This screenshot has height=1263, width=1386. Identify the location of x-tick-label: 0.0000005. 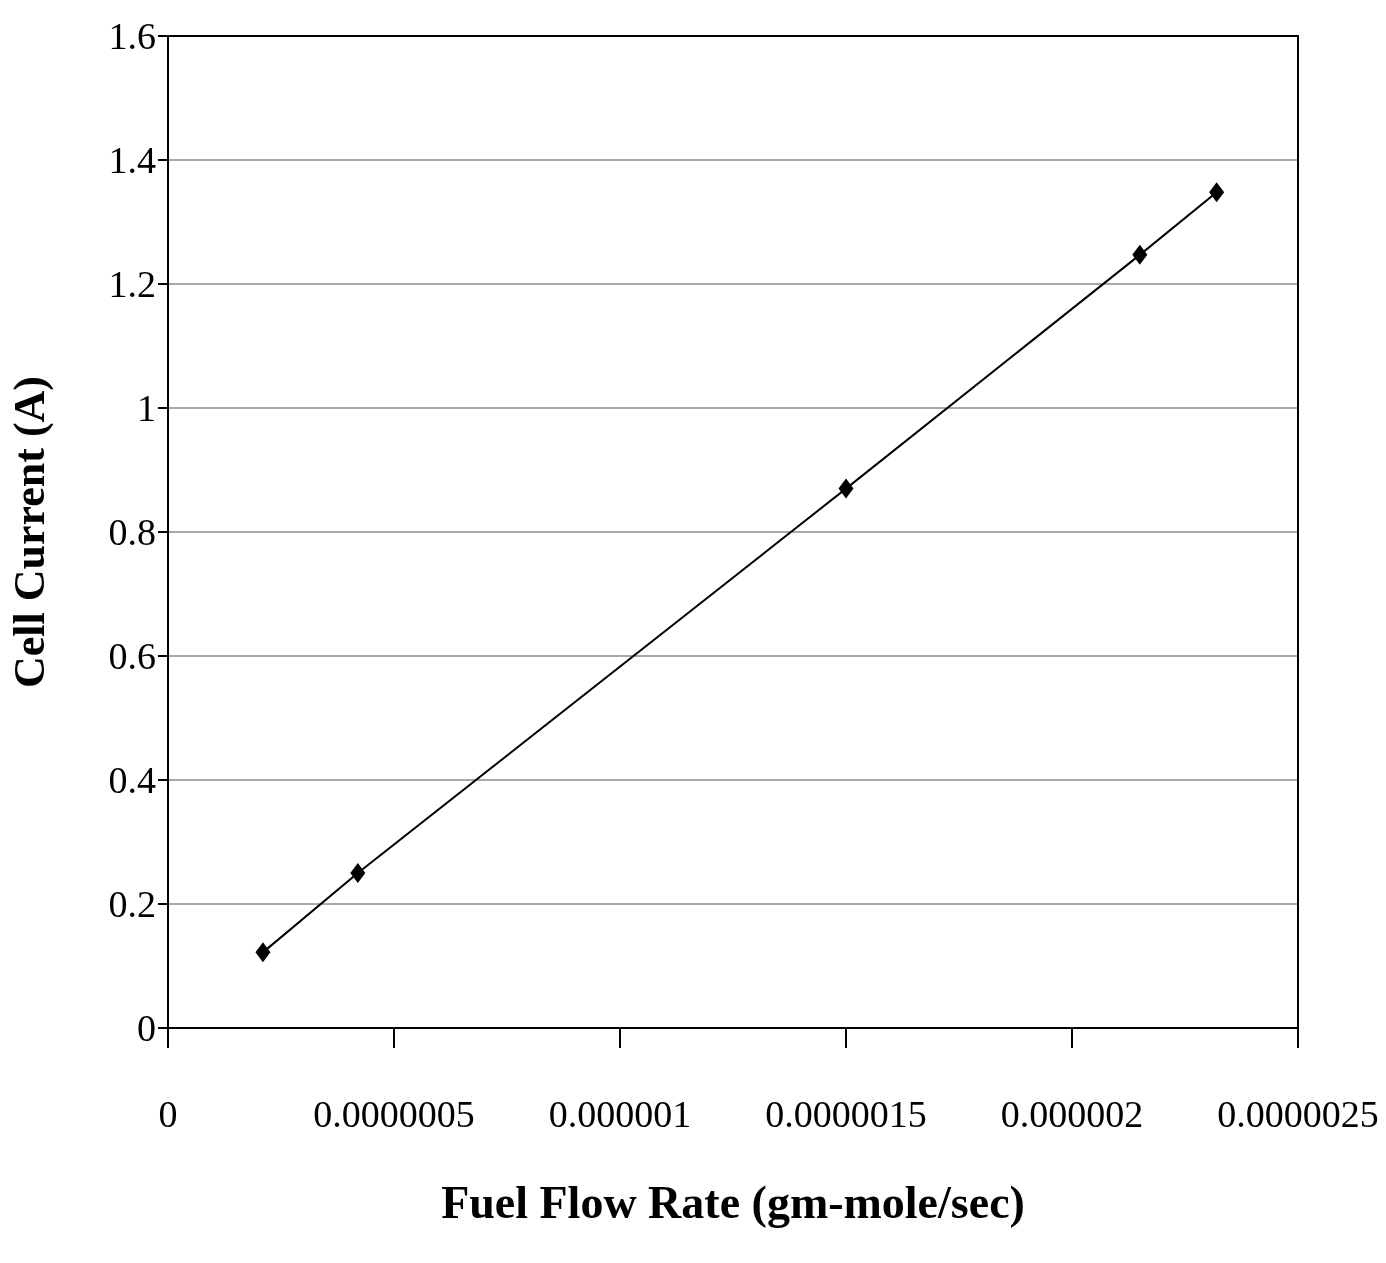
(394, 1113).